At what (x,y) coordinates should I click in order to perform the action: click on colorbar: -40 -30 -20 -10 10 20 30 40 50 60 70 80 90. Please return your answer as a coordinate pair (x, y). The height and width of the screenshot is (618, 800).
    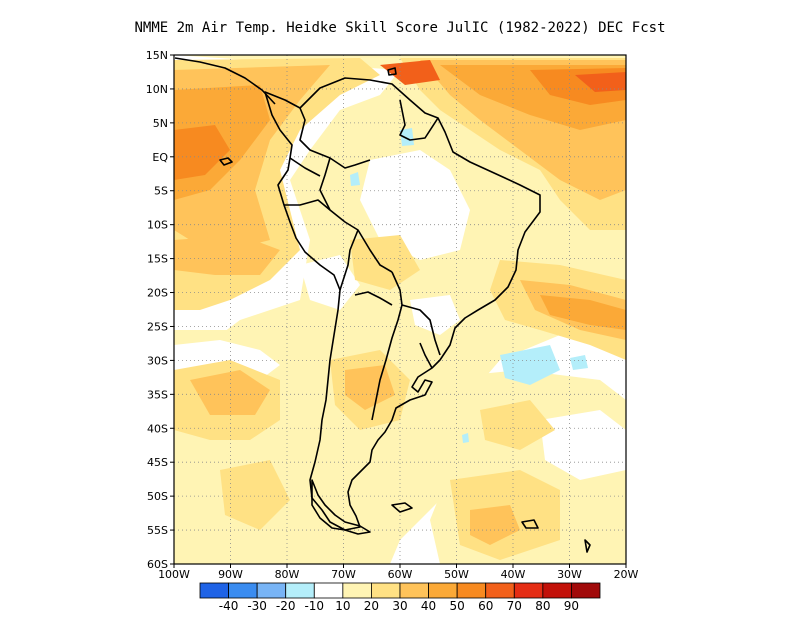
    Looking at the image, I should click on (400, 597).